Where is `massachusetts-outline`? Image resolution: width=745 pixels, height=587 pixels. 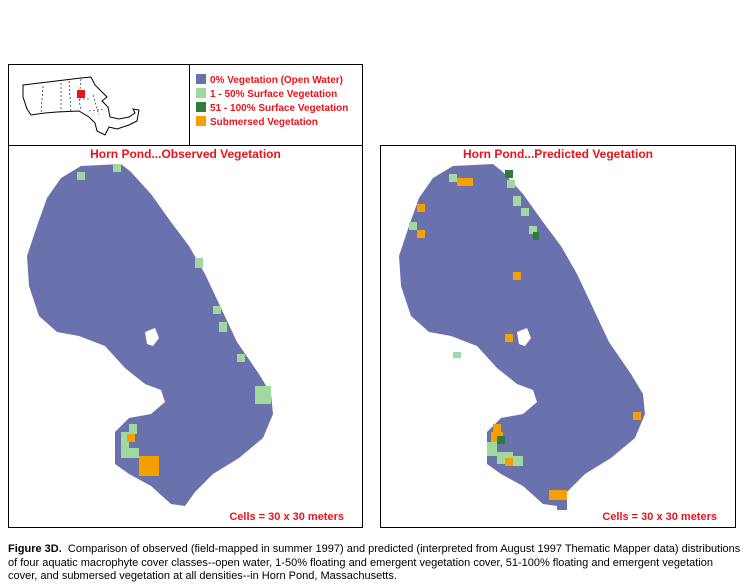
massachusetts-outline is located at coordinates (81, 106).